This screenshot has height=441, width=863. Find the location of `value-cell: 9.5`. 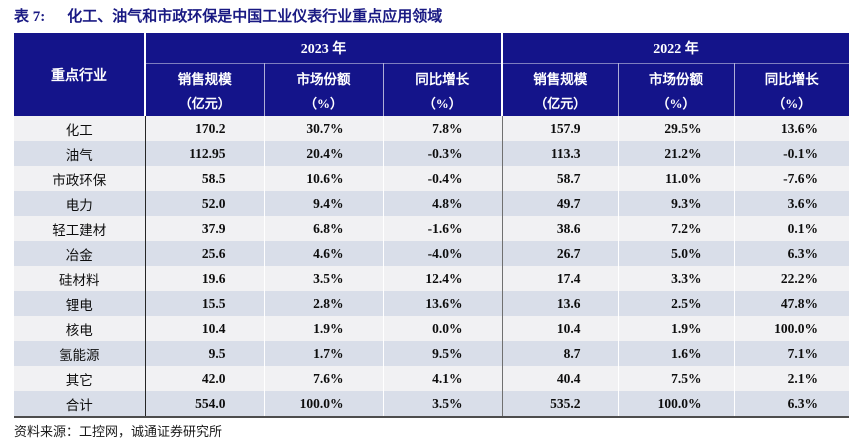

value-cell: 9.5 is located at coordinates (205, 353).